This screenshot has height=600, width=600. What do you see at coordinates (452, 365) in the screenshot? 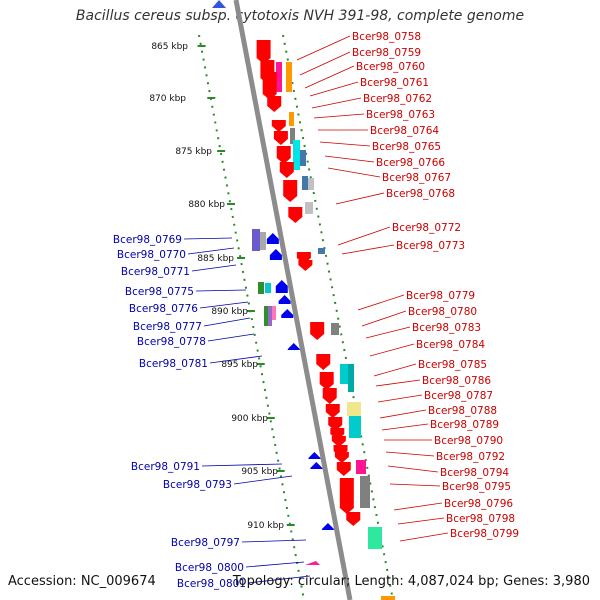
I see `gene-label-right: Bcer98_0785` at bounding box center [452, 365].